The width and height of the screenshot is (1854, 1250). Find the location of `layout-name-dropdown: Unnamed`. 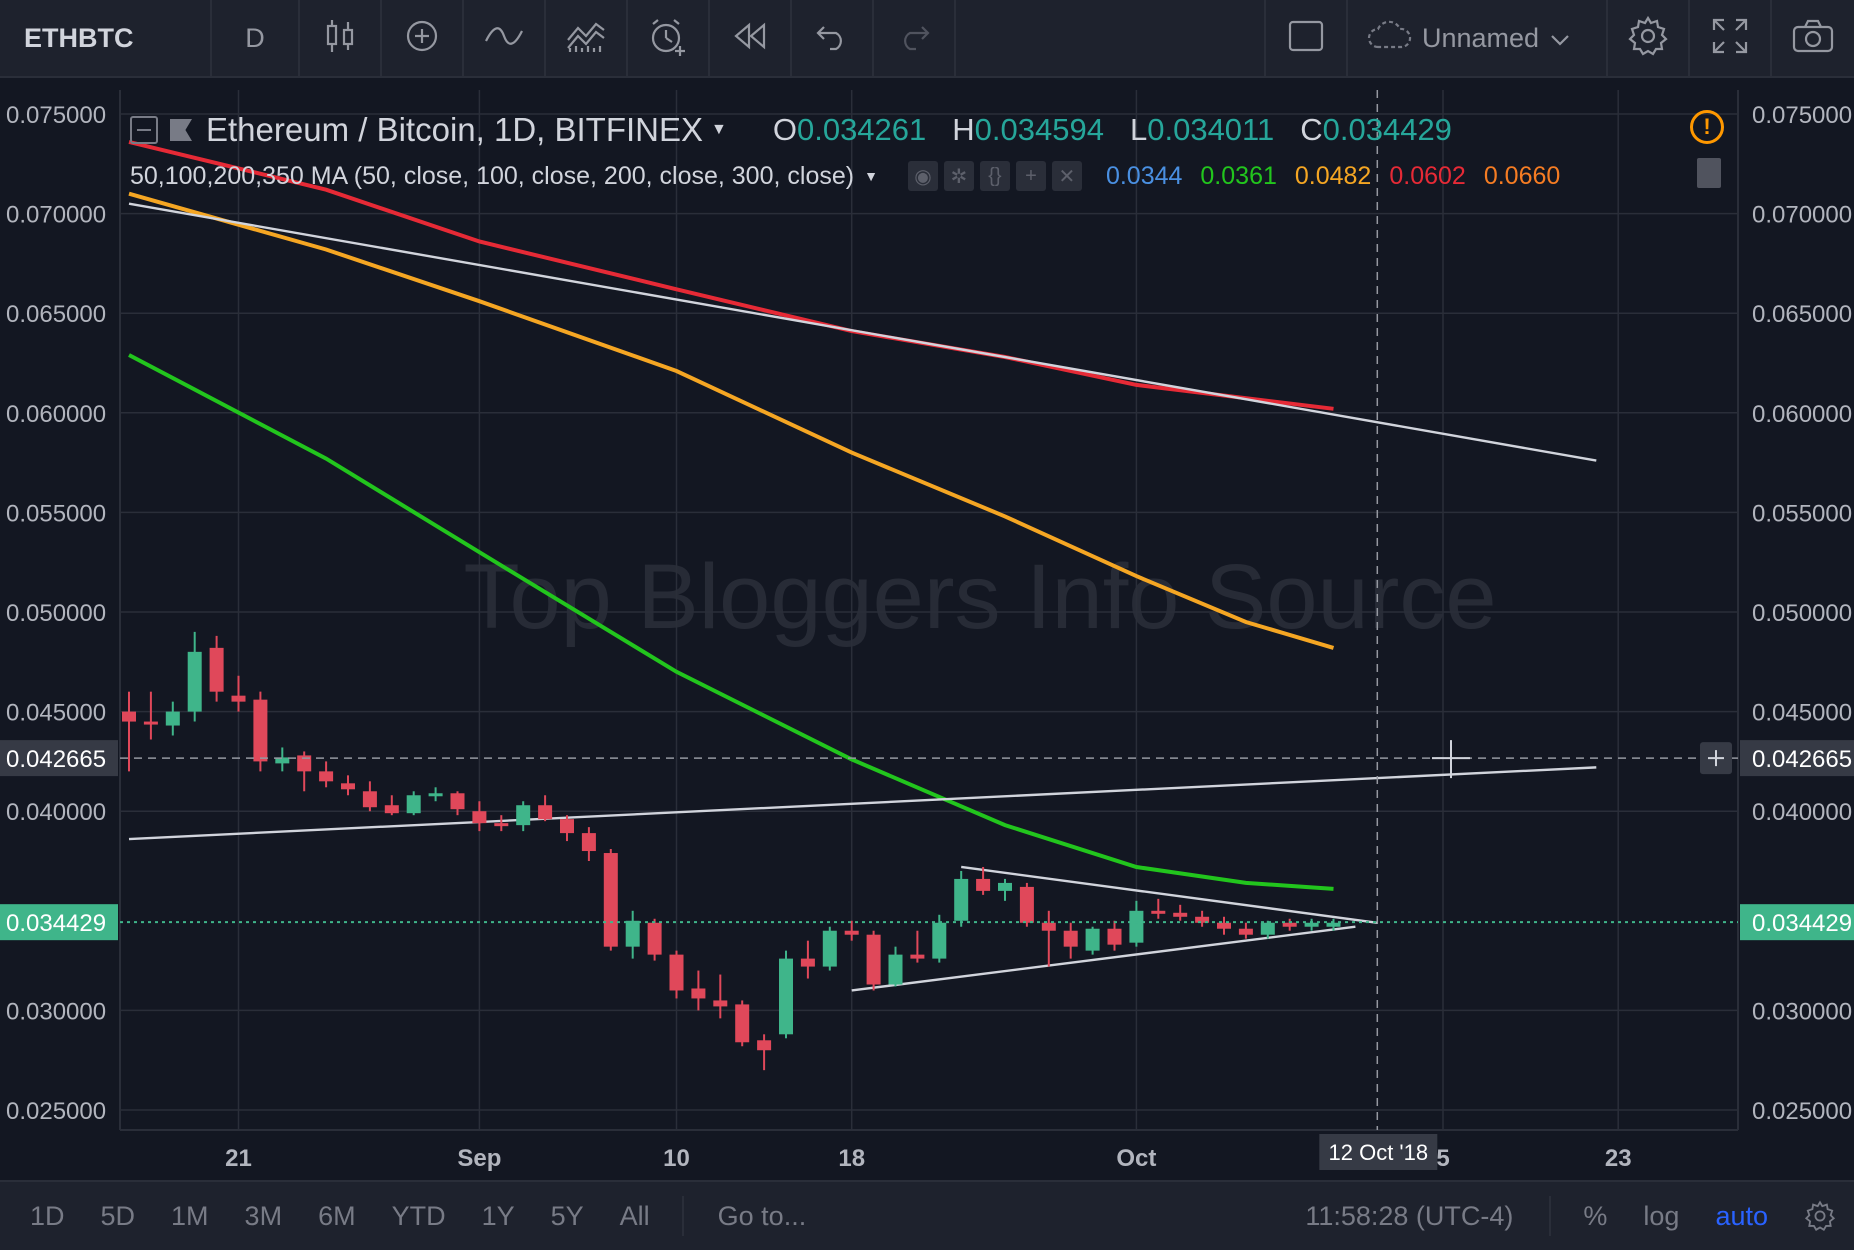

layout-name-dropdown: Unnamed is located at coordinates (1478, 38).